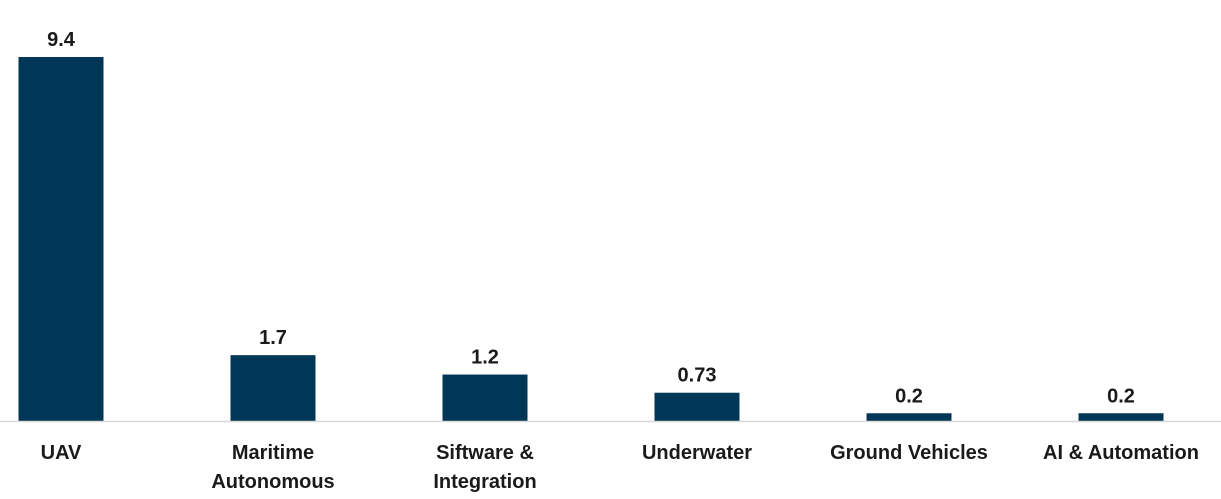 This screenshot has width=1221, height=499. I want to click on category-label-3: Underwater, so click(697, 453).